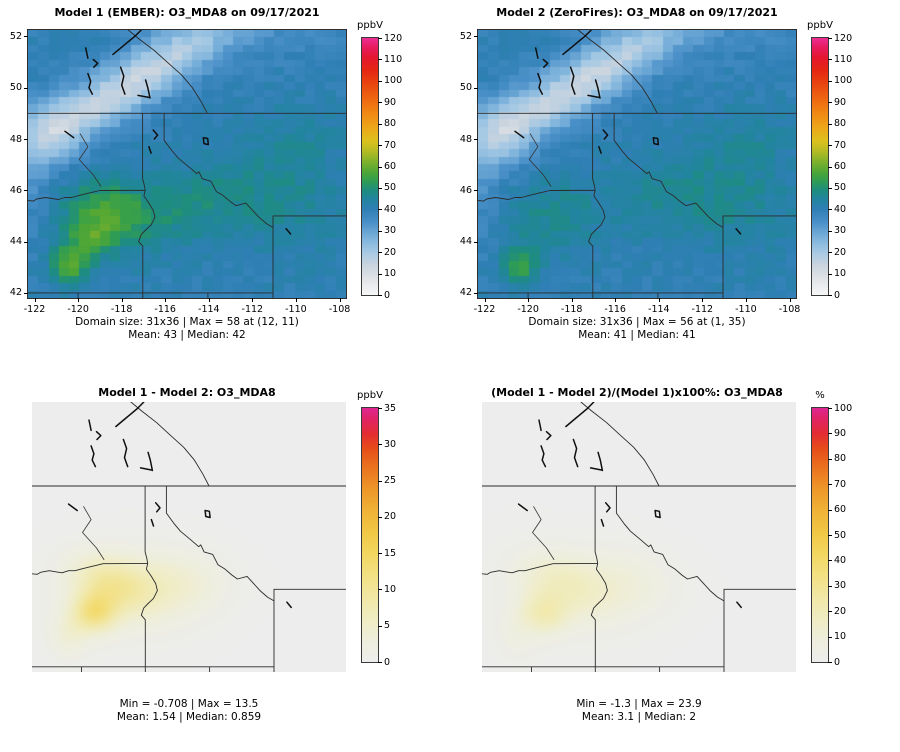  What do you see at coordinates (15, 242) in the screenshot?
I see `y-tick-label: 44` at bounding box center [15, 242].